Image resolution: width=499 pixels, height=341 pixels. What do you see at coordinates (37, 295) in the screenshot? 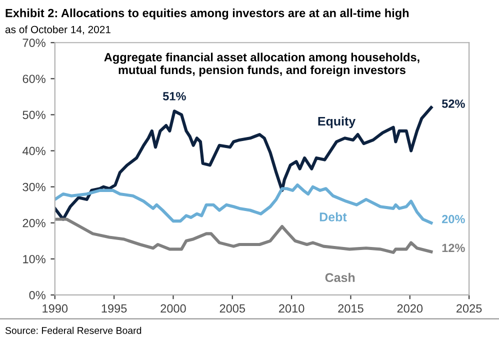
I see `y-tick-label: 0%` at bounding box center [37, 295].